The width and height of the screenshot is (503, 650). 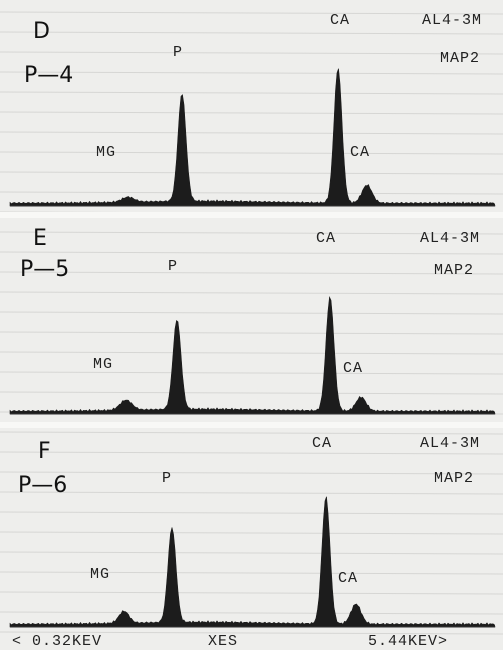 What do you see at coordinates (57, 641) in the screenshot?
I see `axis-start: < 0.32KEV` at bounding box center [57, 641].